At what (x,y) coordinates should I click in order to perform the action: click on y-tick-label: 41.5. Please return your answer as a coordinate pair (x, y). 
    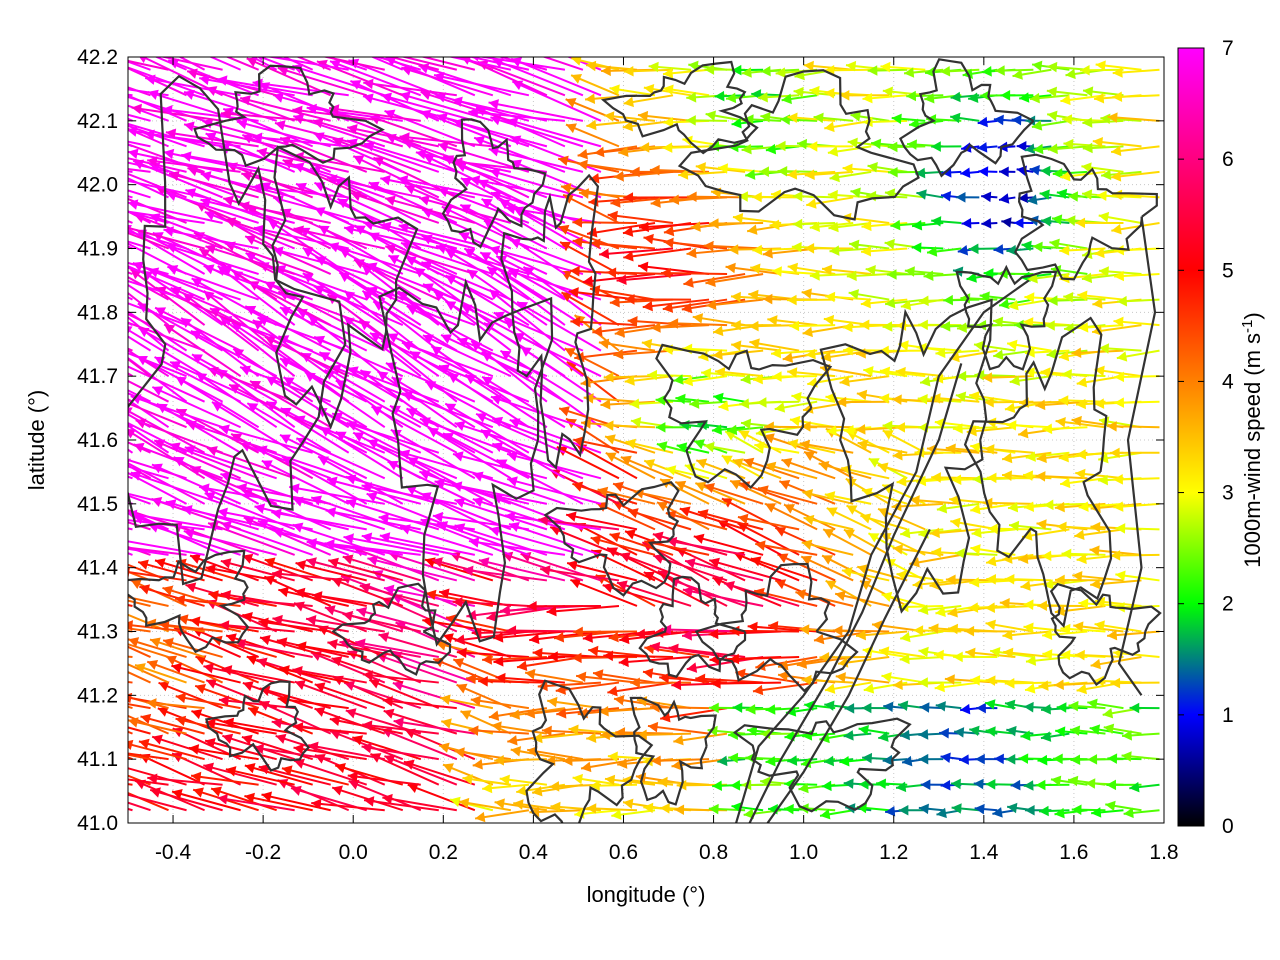
    Looking at the image, I should click on (97, 504).